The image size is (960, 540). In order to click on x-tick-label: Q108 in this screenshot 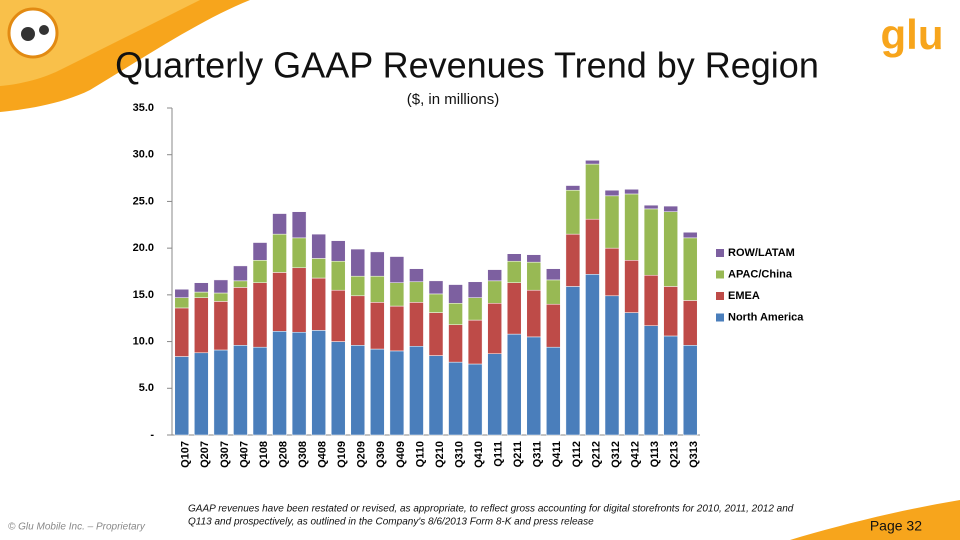, I will do `click(264, 454)`.